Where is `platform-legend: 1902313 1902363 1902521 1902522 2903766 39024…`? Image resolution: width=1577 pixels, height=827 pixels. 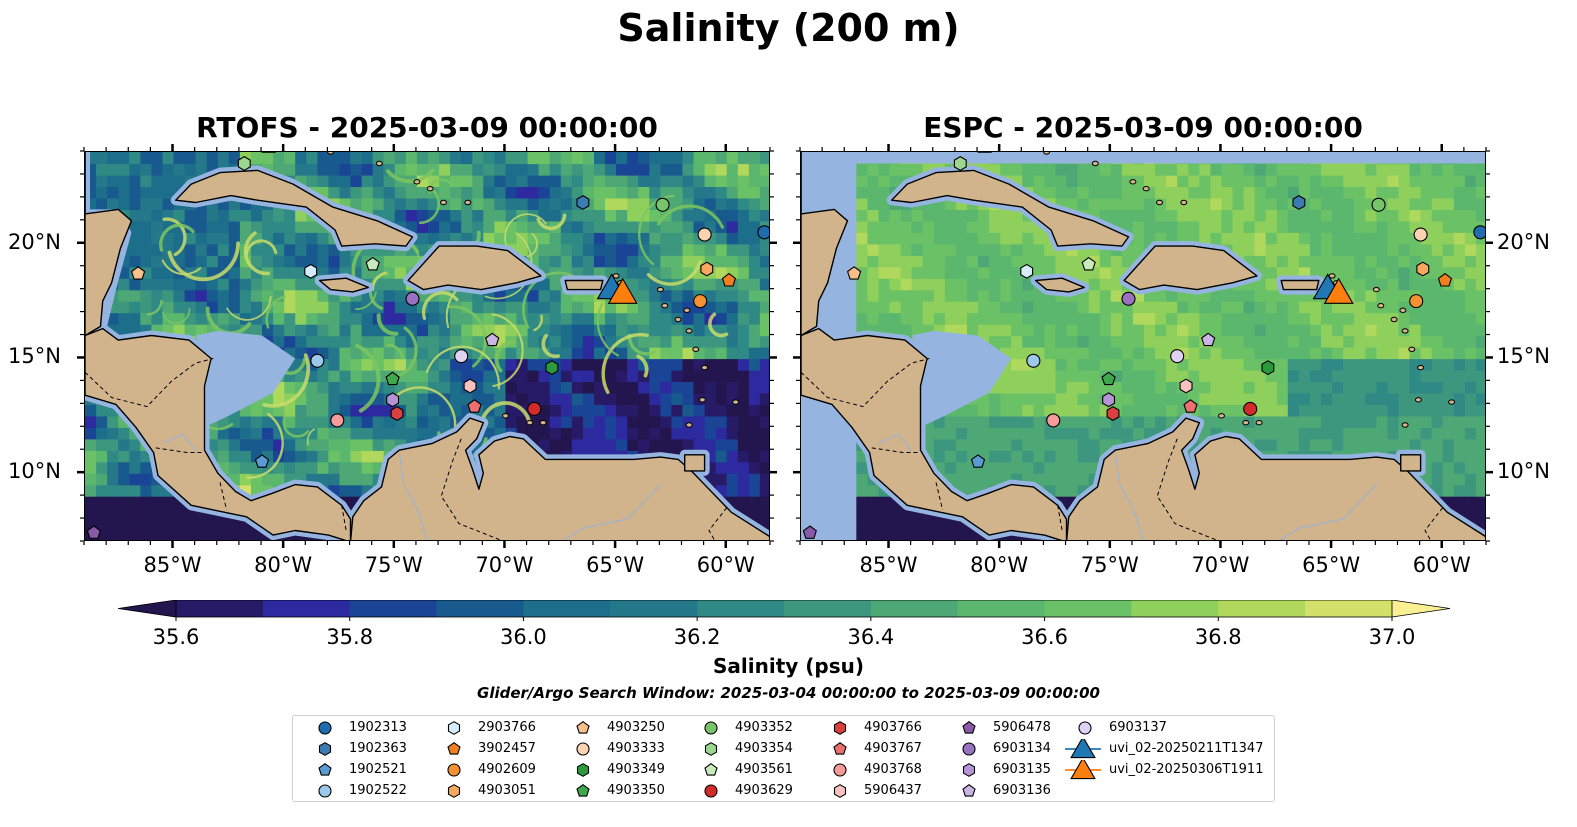
platform-legend: 1902313 1902363 1902521 1902522 2903766 39024… is located at coordinates (783, 758).